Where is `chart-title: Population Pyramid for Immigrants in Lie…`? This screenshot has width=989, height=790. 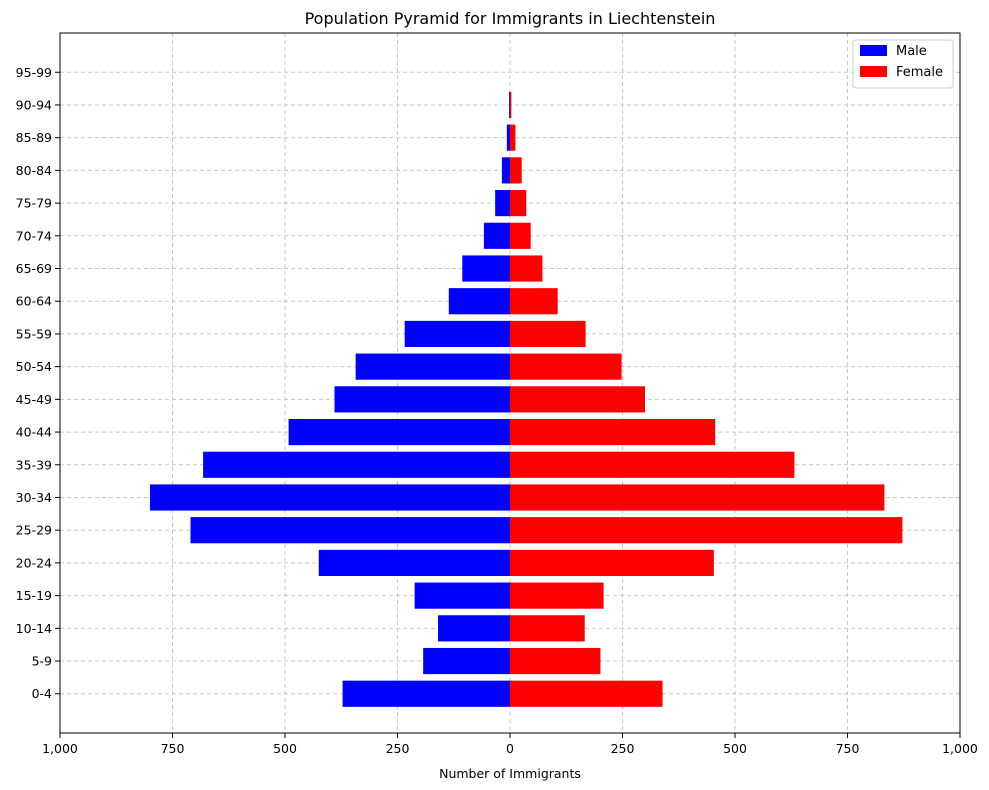 chart-title: Population Pyramid for Immigrants in Lie… is located at coordinates (510, 18).